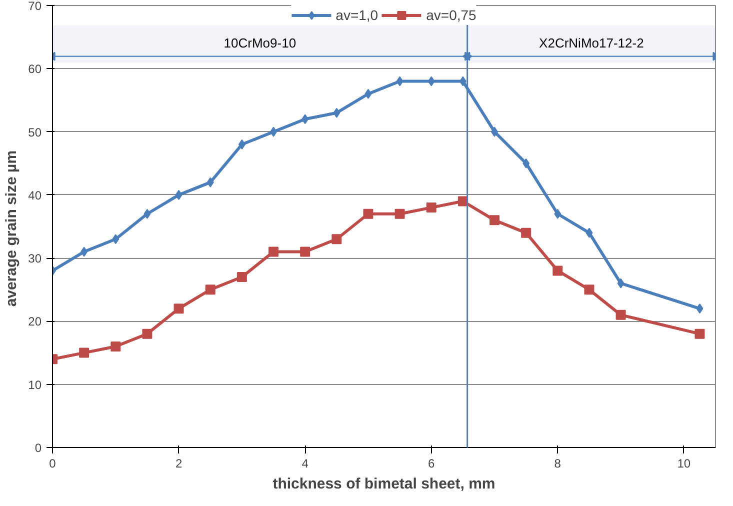  What do you see at coordinates (35, 69) in the screenshot?
I see `y-tick-label: 60` at bounding box center [35, 69].